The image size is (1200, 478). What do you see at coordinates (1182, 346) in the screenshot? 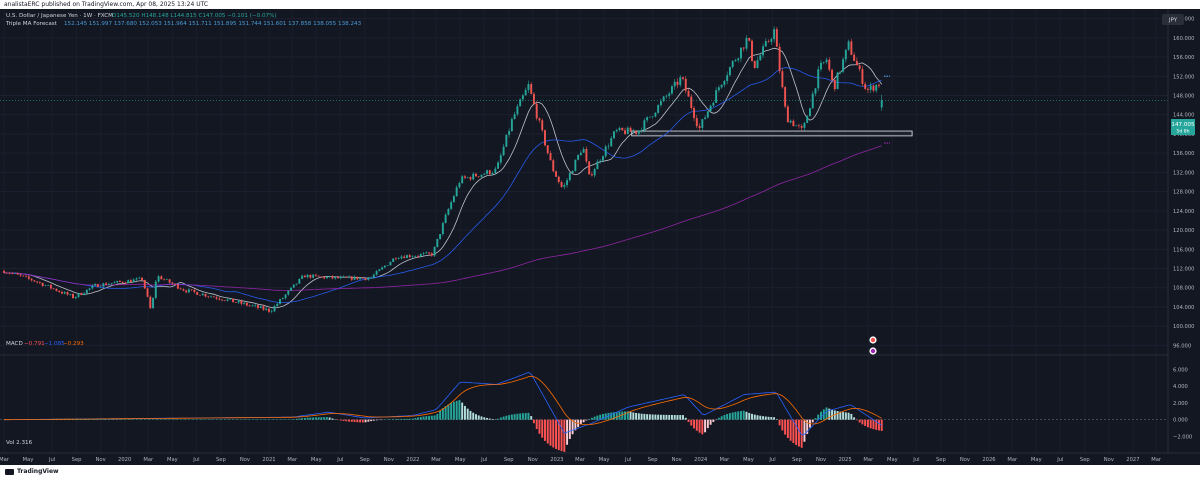
I see `price-tick-label: 96.000` at bounding box center [1182, 346].